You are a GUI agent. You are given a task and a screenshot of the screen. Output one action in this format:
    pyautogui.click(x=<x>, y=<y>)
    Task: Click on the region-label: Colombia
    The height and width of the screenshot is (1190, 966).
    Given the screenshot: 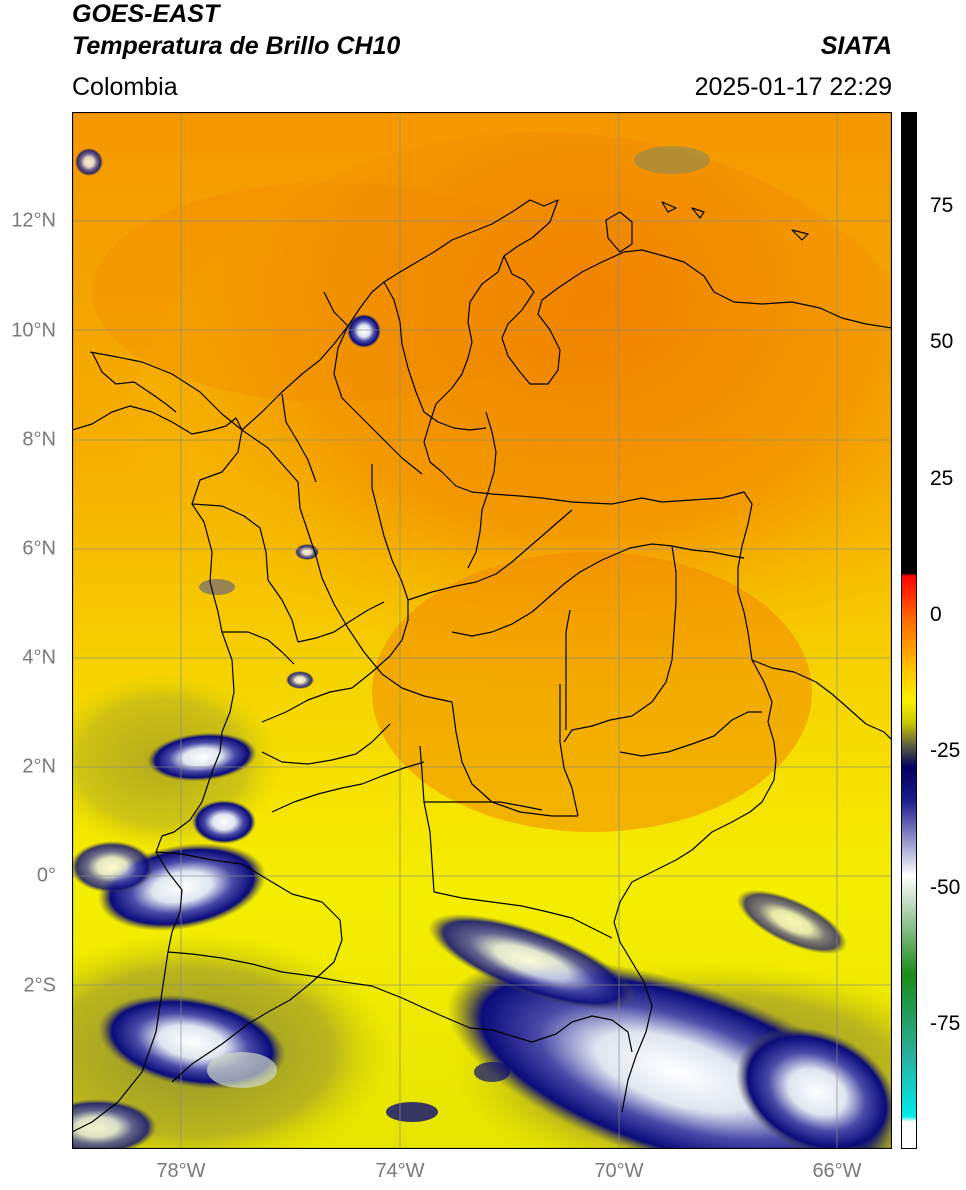 What is the action you would take?
    pyautogui.click(x=125, y=87)
    